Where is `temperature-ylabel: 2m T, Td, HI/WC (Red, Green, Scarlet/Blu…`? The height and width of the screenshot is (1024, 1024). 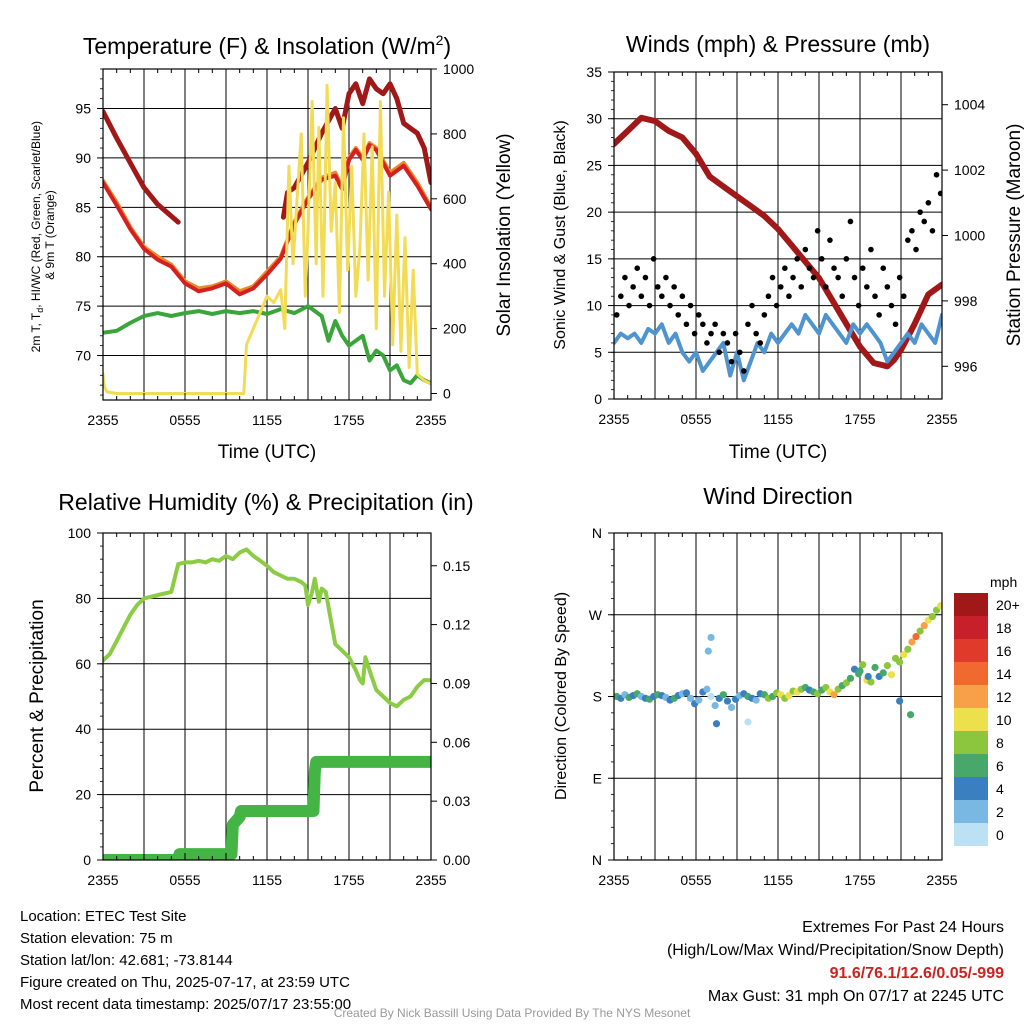 temperature-ylabel: 2m T, Td, HI/WC (Red, Green, Scarlet/Blu… is located at coordinates (43, 235).